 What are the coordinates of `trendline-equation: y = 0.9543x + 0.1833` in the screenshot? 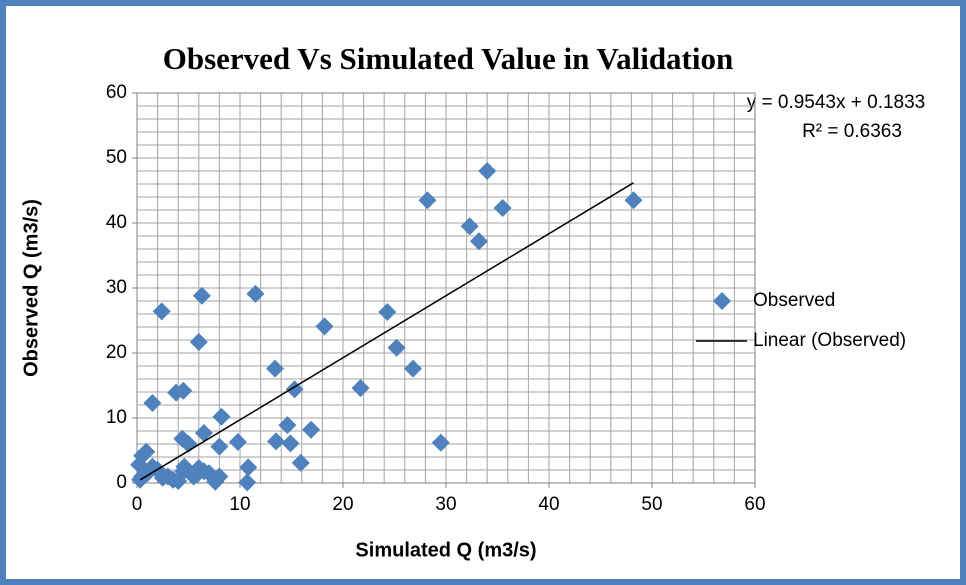 It's located at (836, 102).